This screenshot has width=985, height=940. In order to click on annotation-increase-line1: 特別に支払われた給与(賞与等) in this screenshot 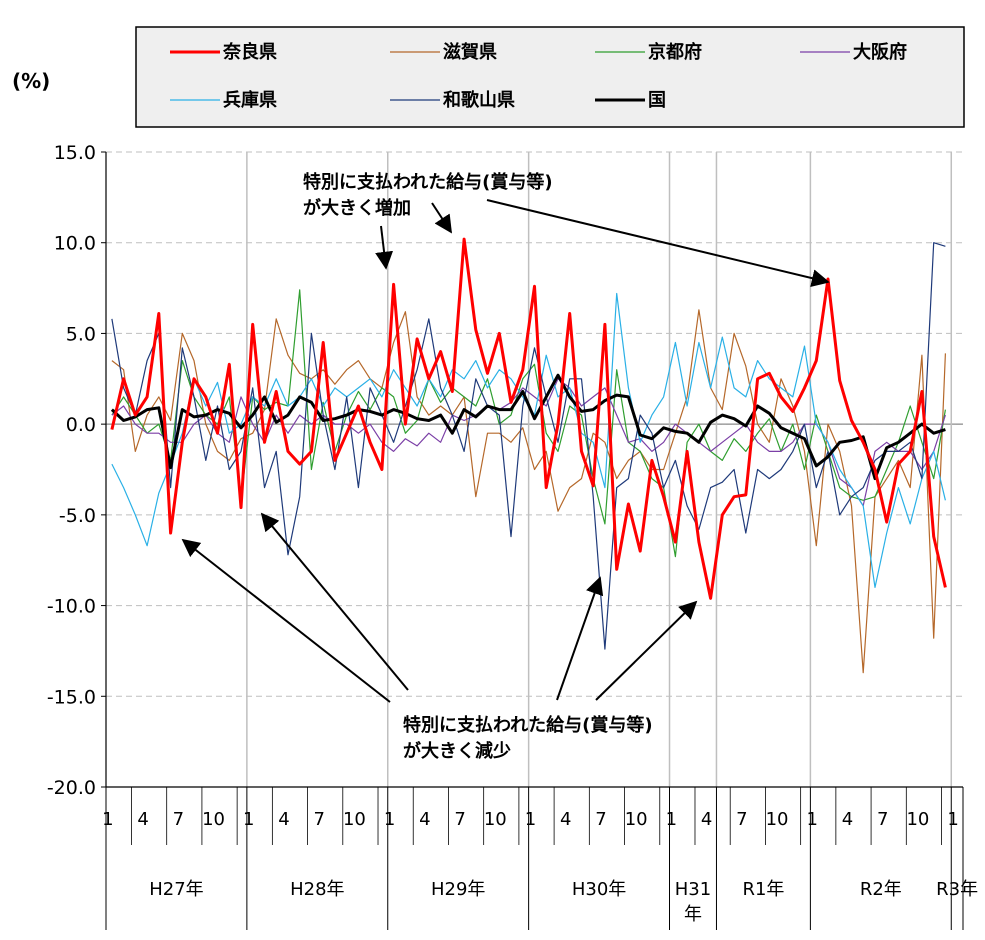, I will do `click(428, 182)`.